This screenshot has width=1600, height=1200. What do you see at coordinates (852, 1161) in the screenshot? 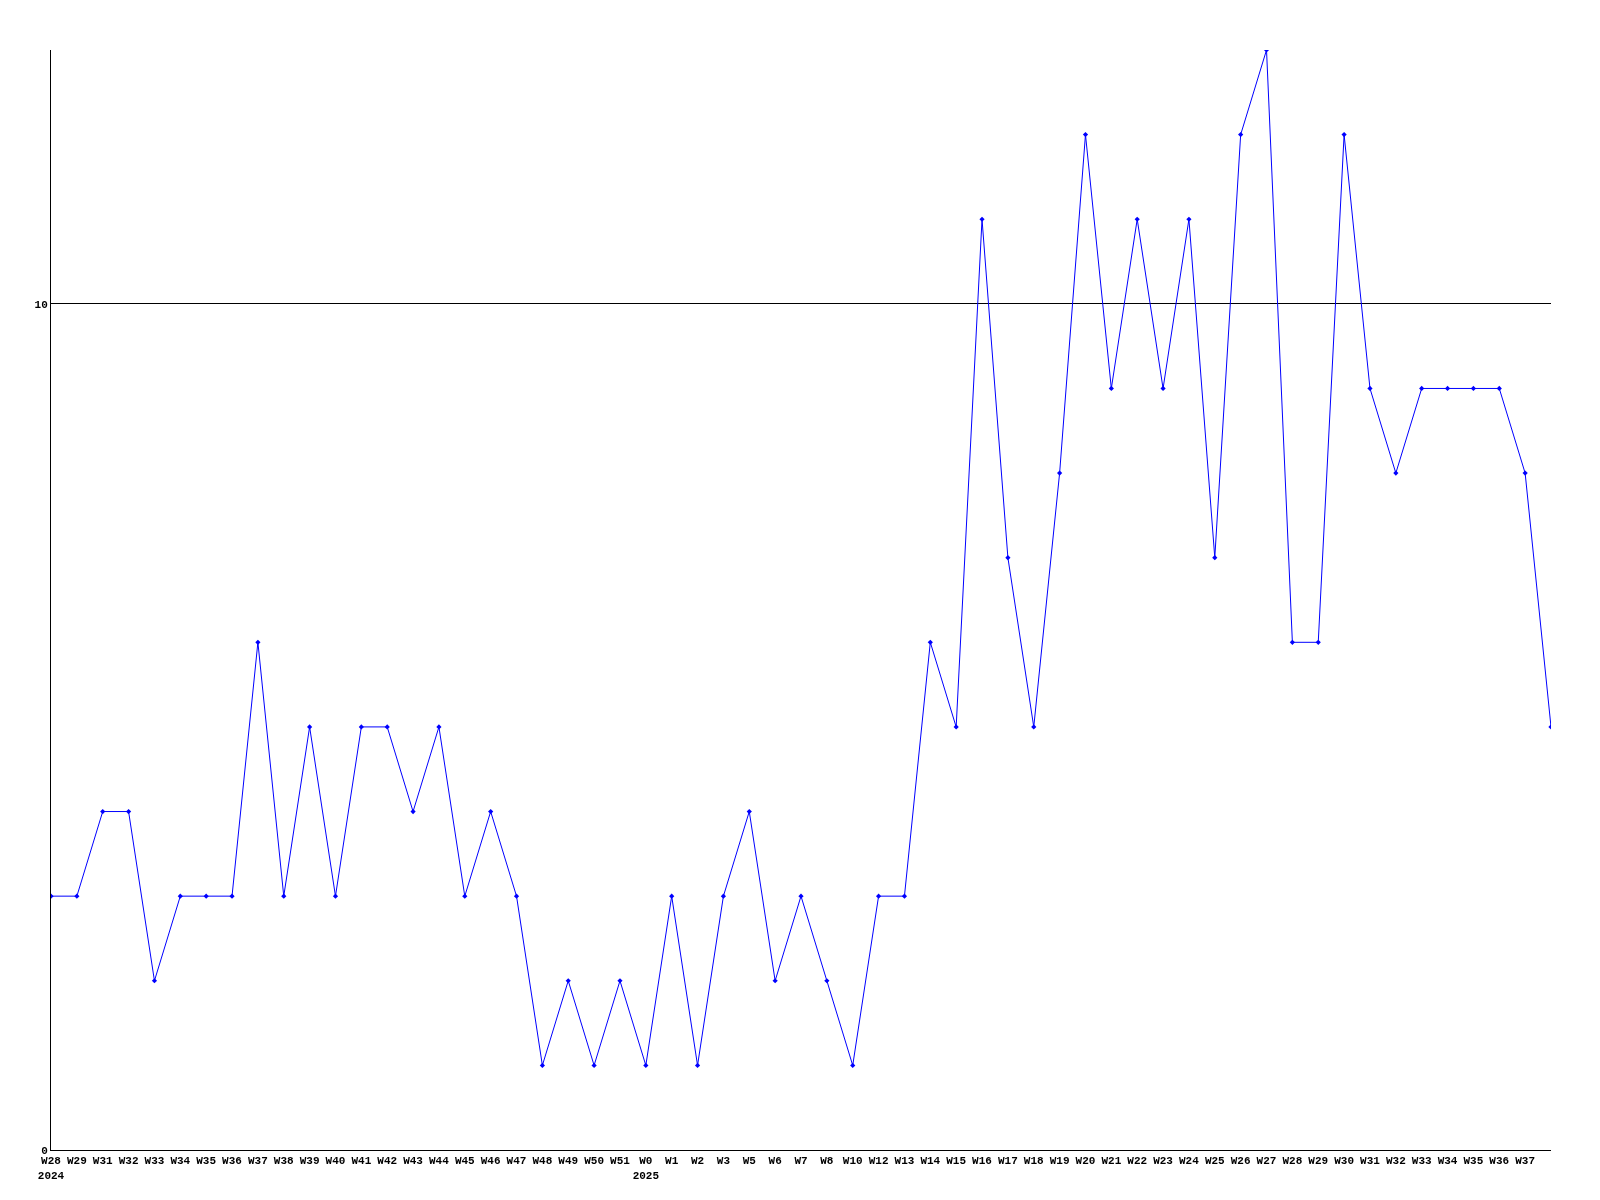
I see `x-tick-label: W10` at bounding box center [852, 1161].